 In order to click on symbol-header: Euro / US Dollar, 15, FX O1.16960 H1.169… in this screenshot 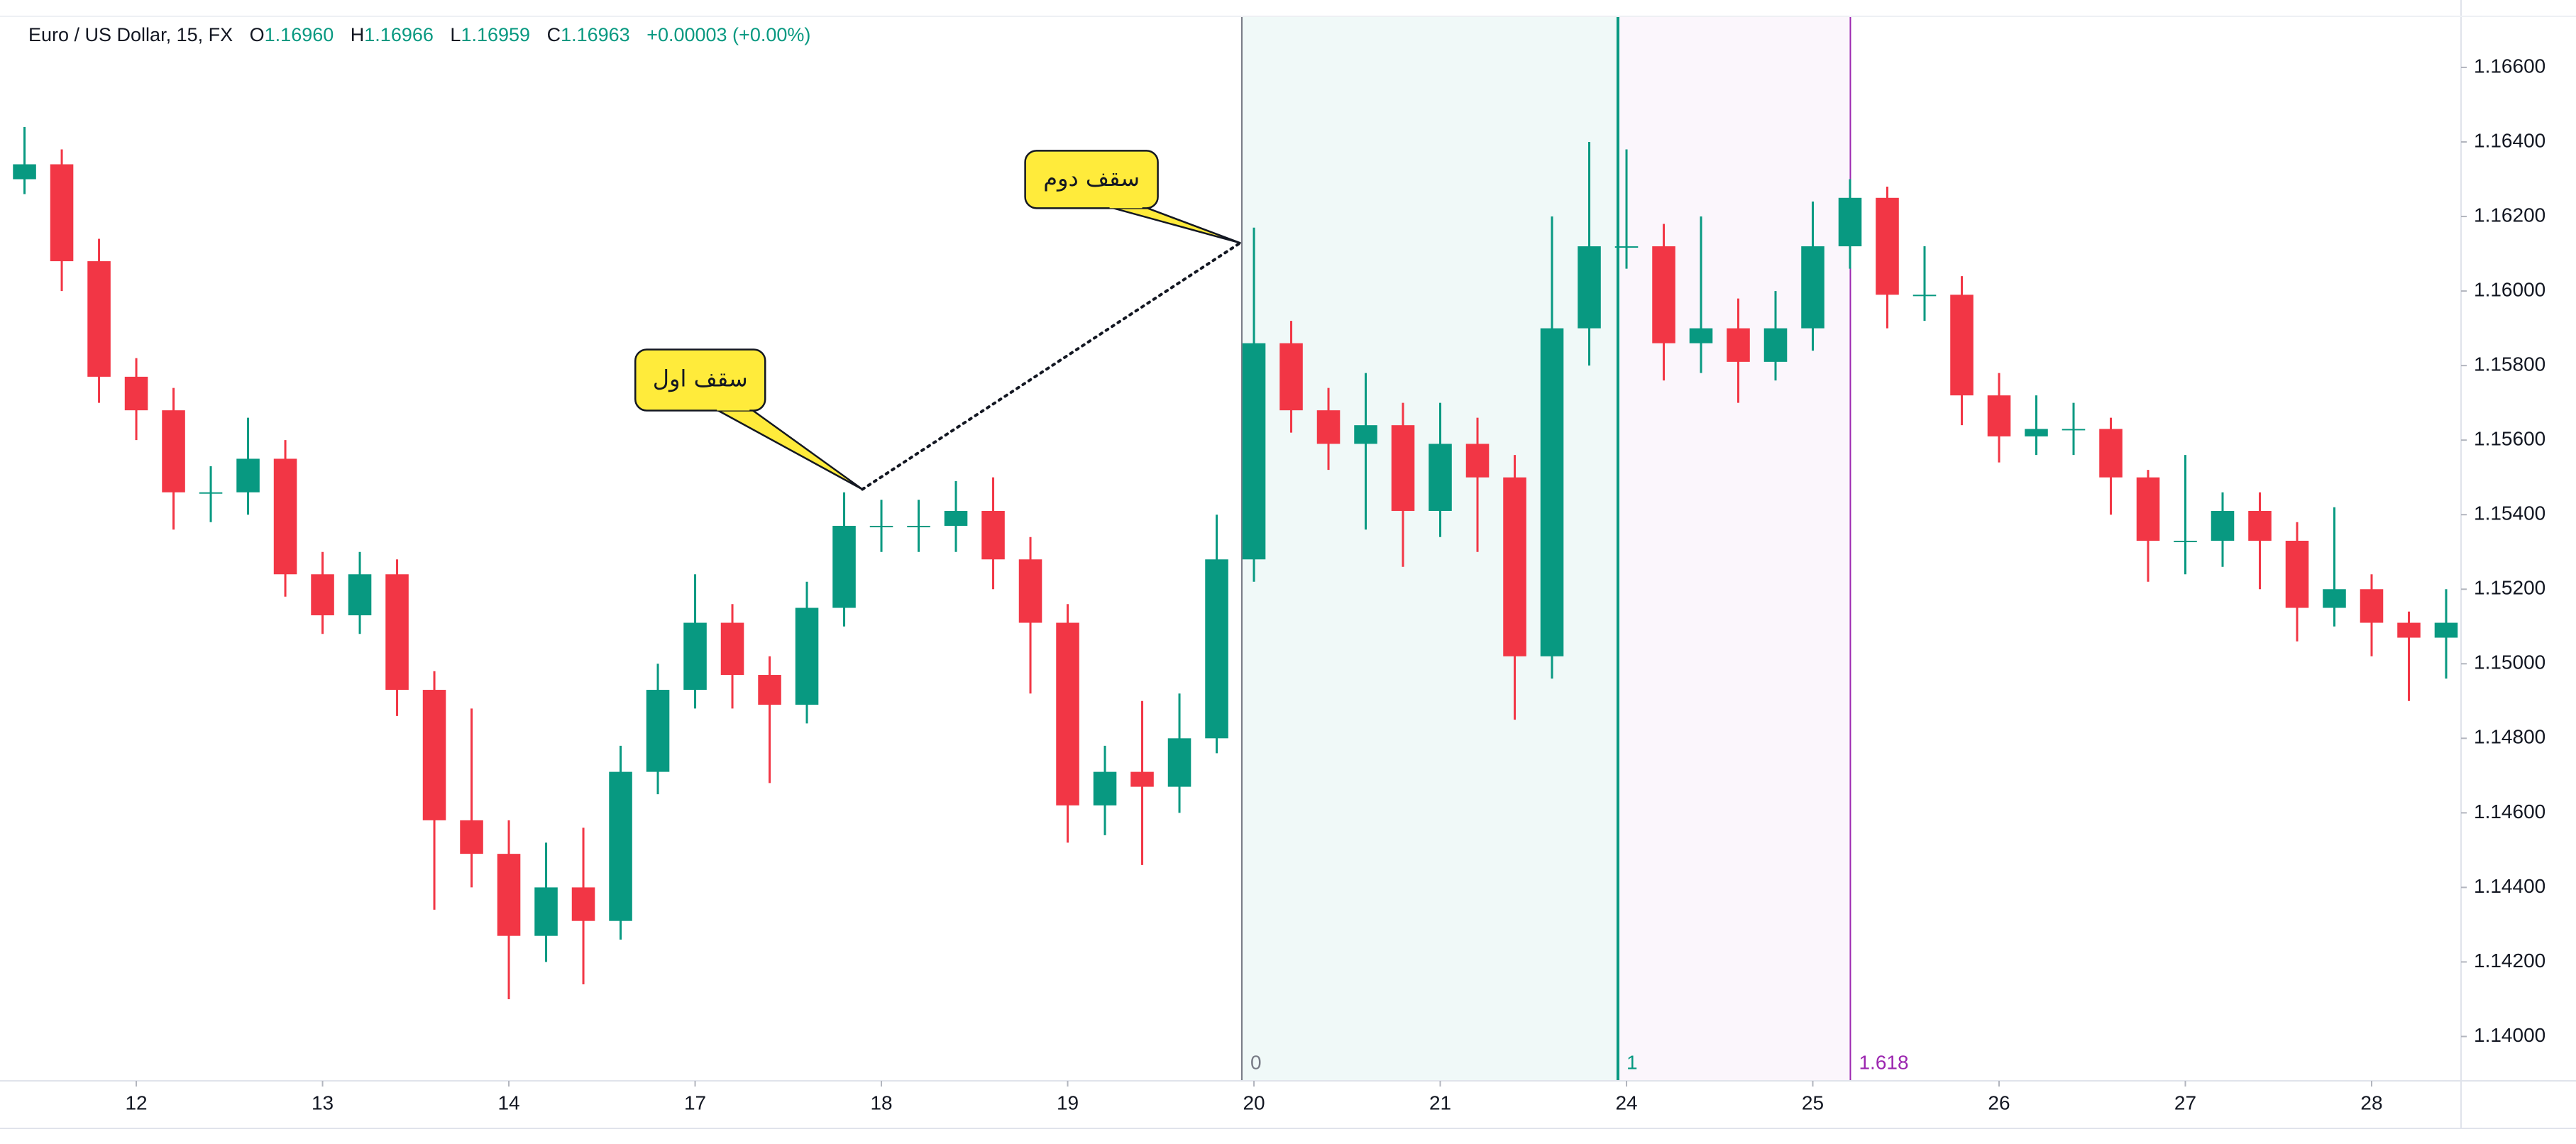, I will do `click(419, 35)`.